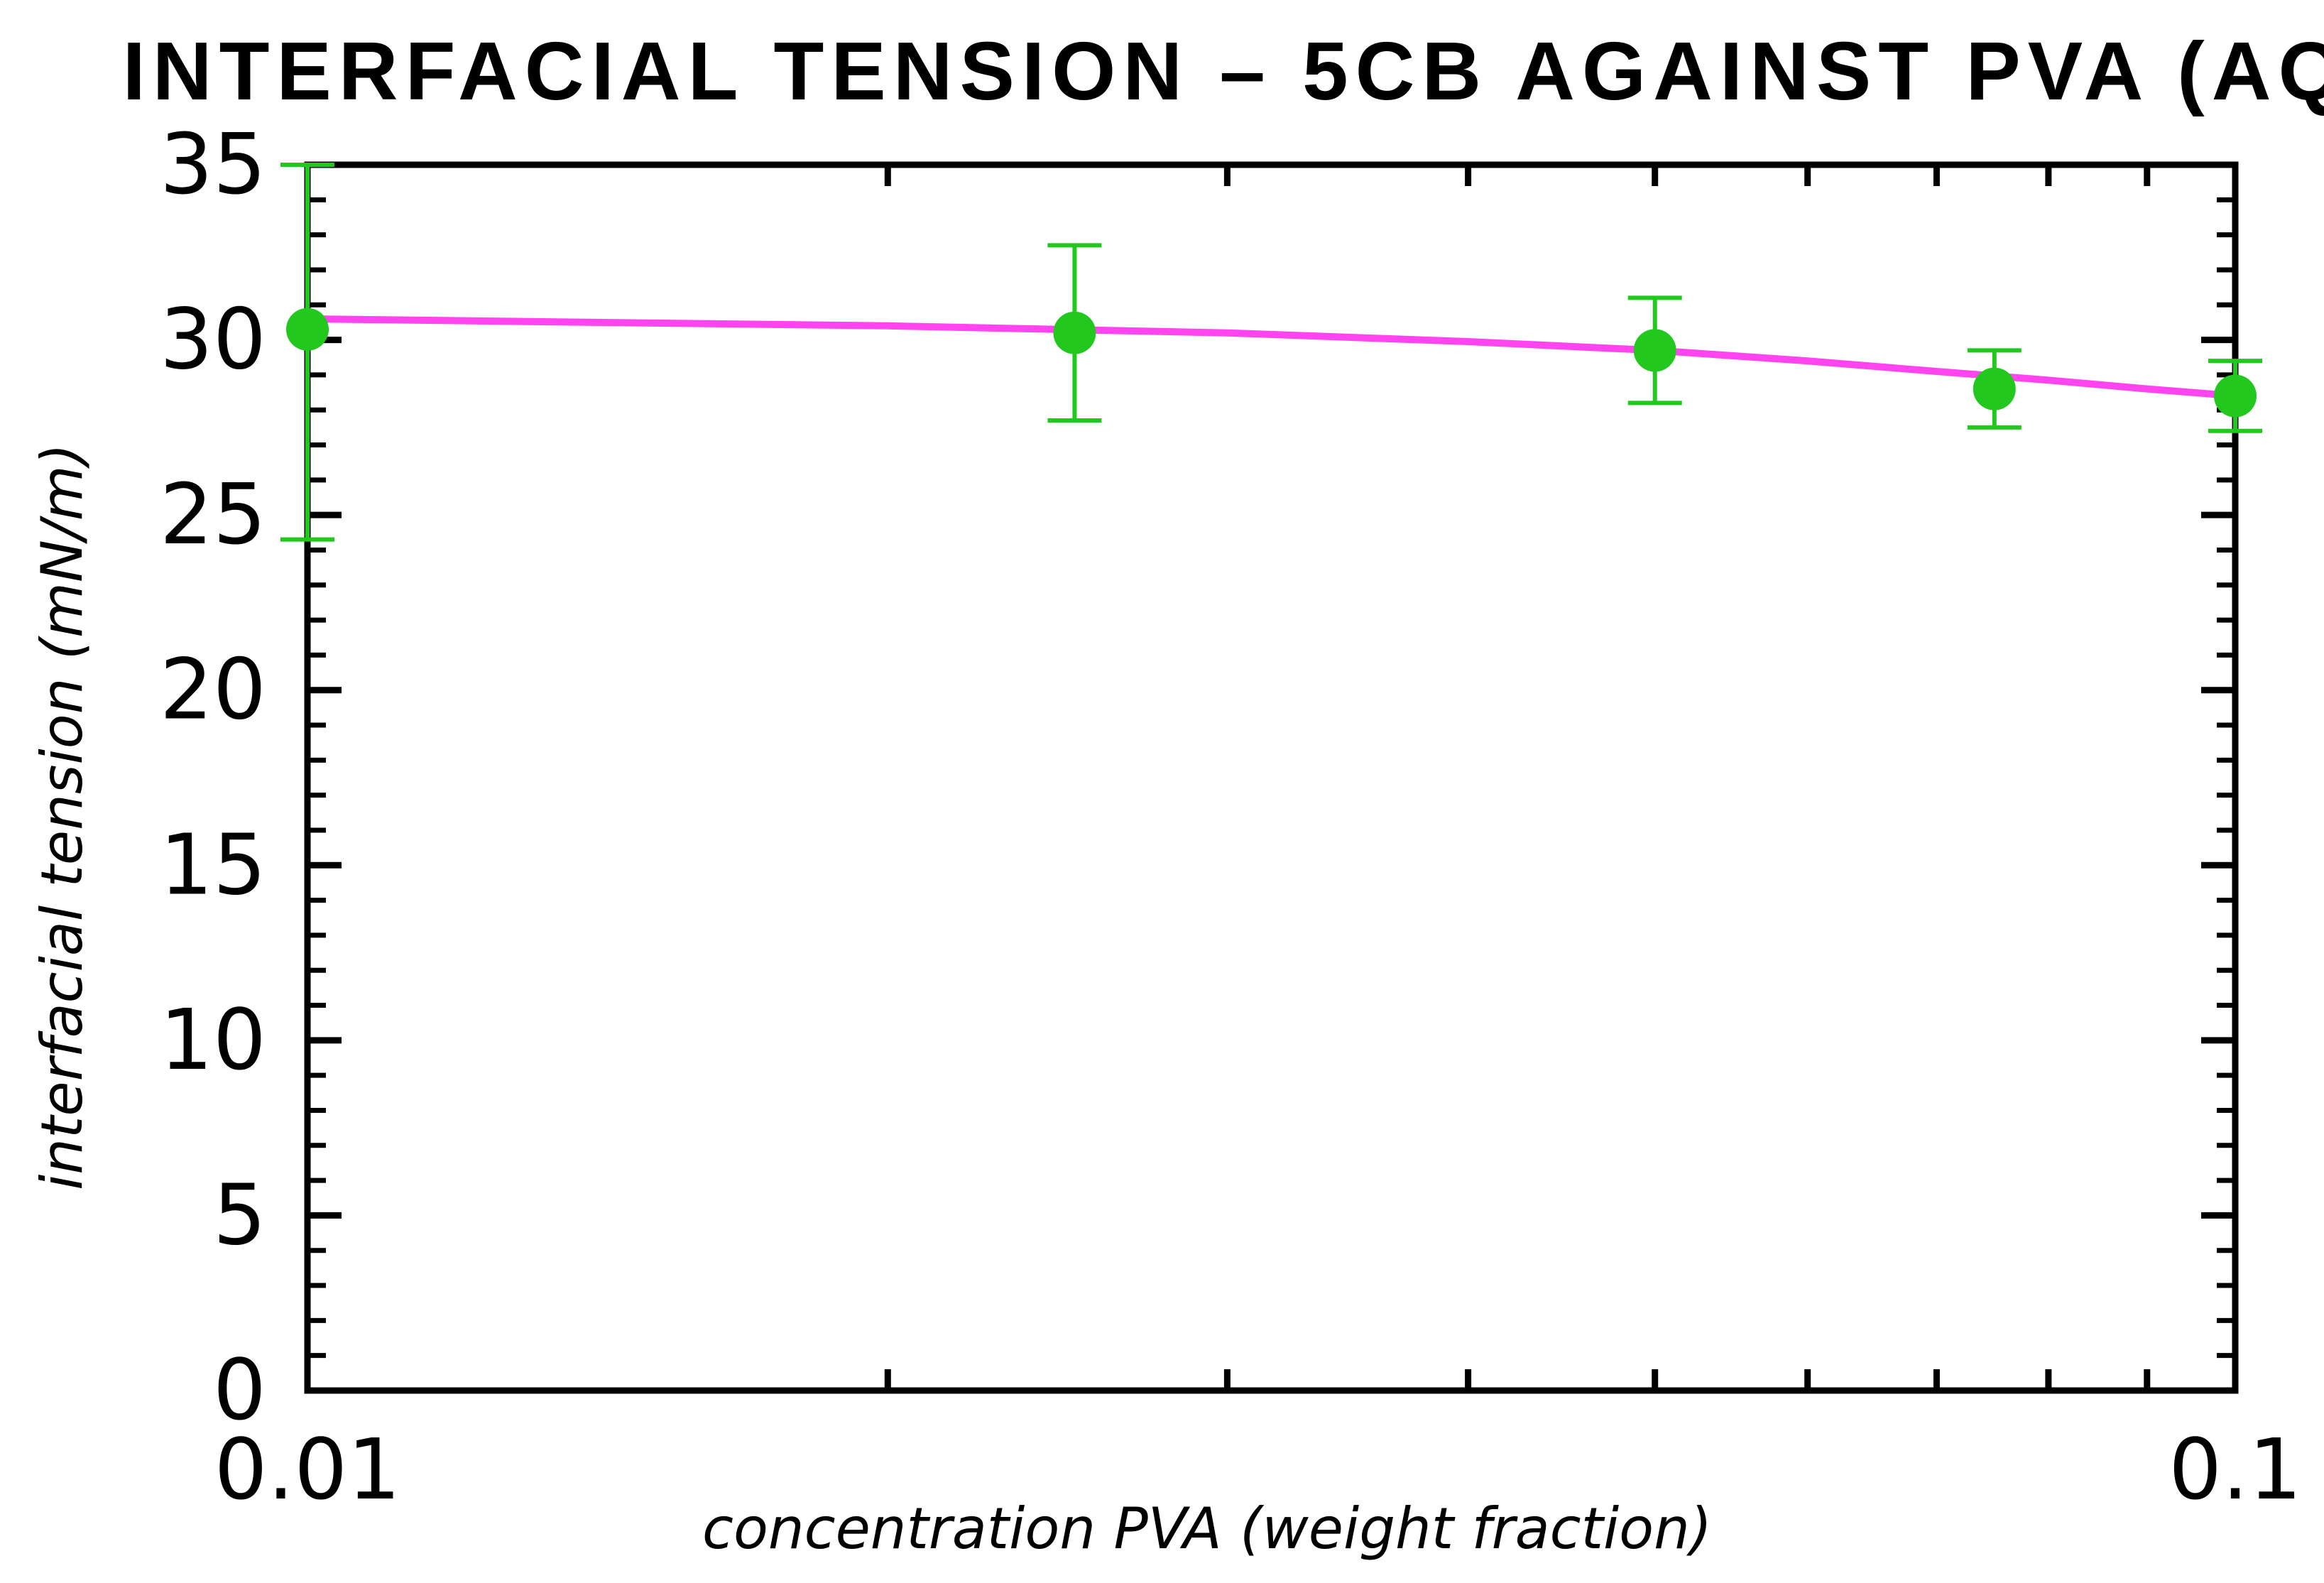 This screenshot has height=1583, width=2324. Describe the element at coordinates (213, 864) in the screenshot. I see `y-tick-label: 15` at that location.